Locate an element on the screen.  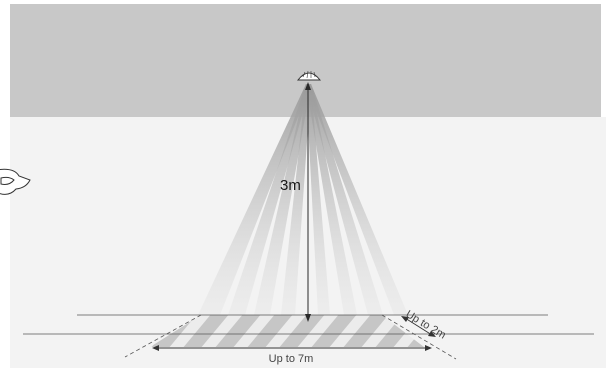
width-label: Up to 7m is located at coordinates (291, 359).